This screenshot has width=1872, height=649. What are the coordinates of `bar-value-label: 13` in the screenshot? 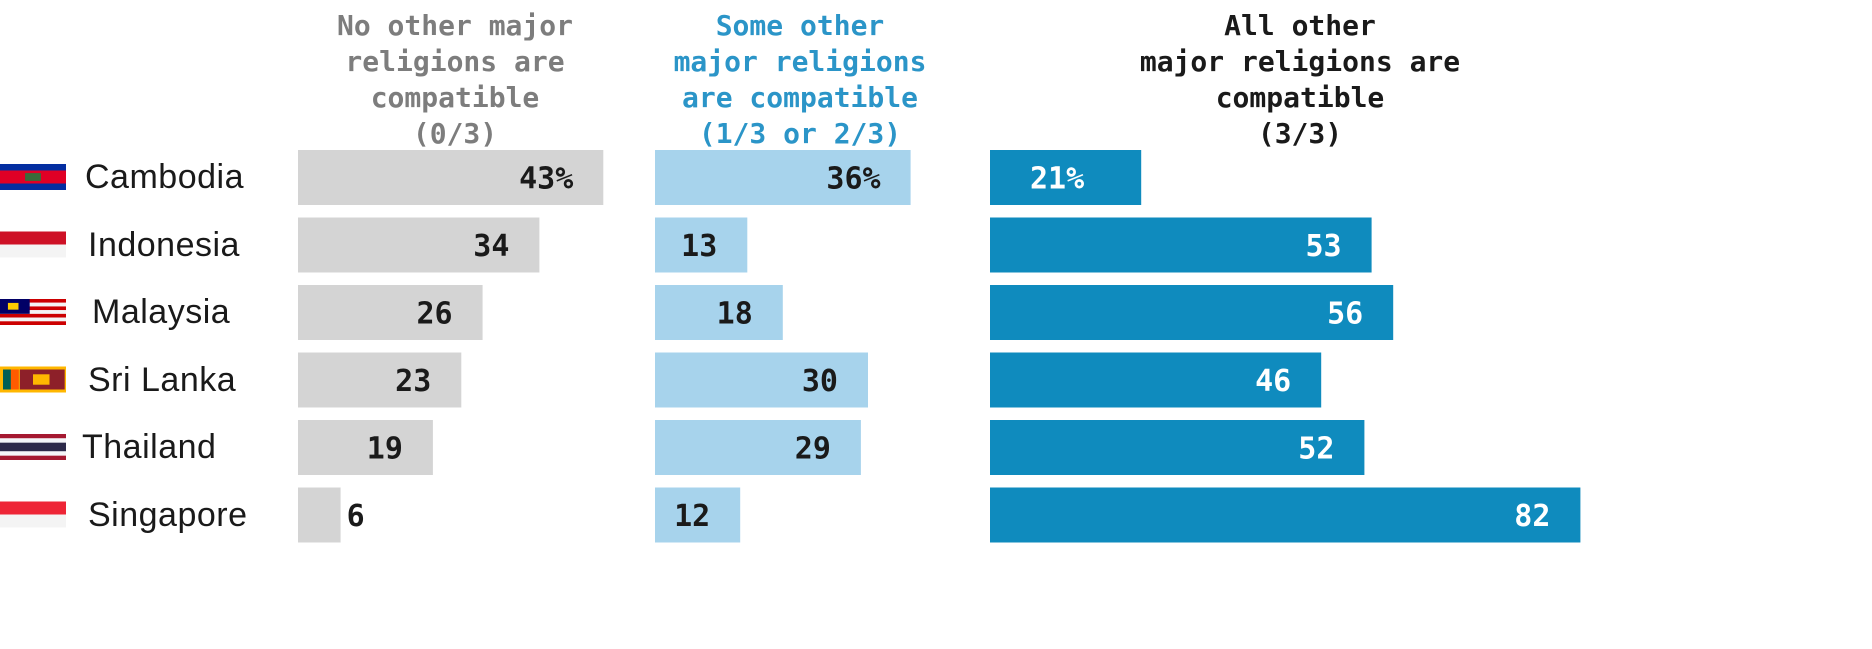 It's located at (699, 246).